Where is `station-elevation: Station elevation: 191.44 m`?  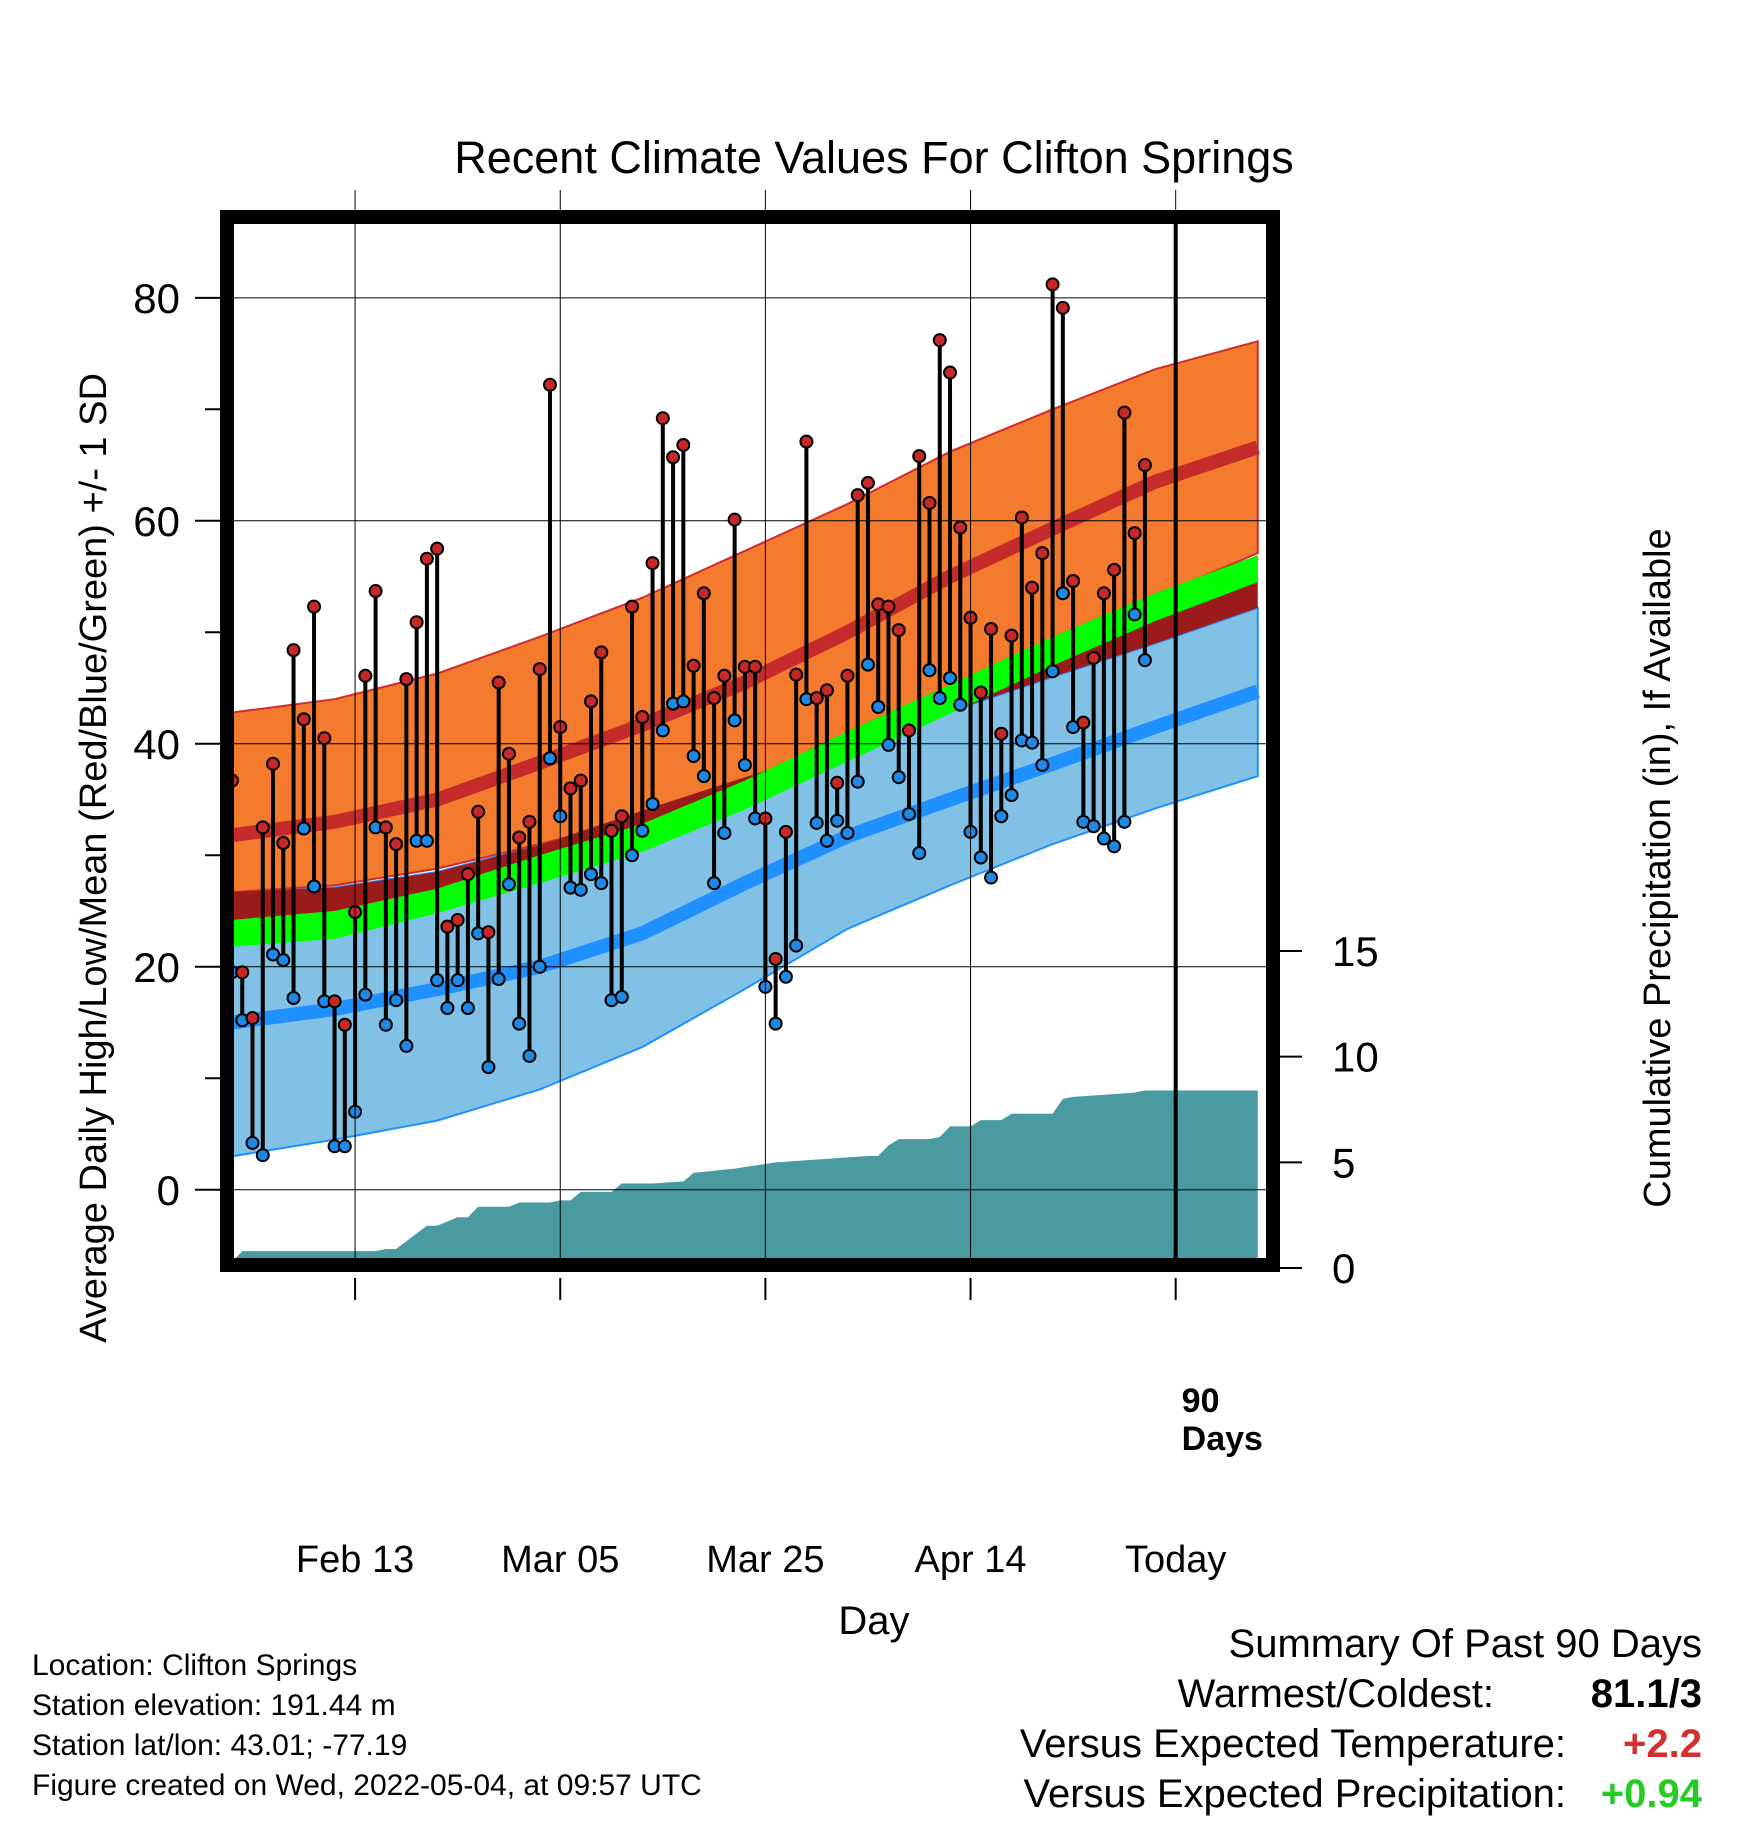 station-elevation: Station elevation: 191.44 m is located at coordinates (214, 1705).